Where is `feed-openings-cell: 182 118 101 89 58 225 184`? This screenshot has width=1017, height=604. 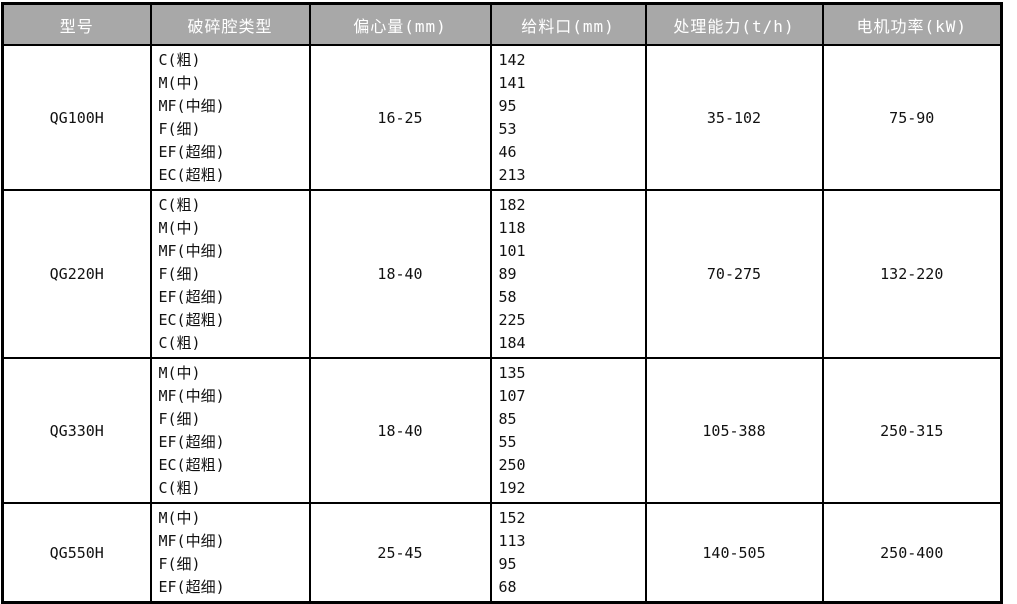
feed-openings-cell: 182 118 101 89 58 225 184 is located at coordinates (568, 274).